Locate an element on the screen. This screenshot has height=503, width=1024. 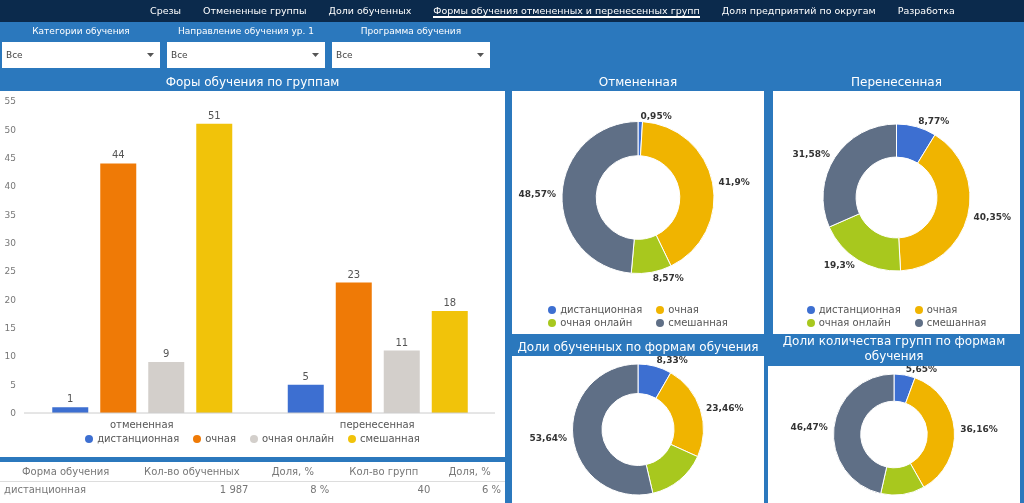
data-label: 51 is located at coordinates (214, 115).